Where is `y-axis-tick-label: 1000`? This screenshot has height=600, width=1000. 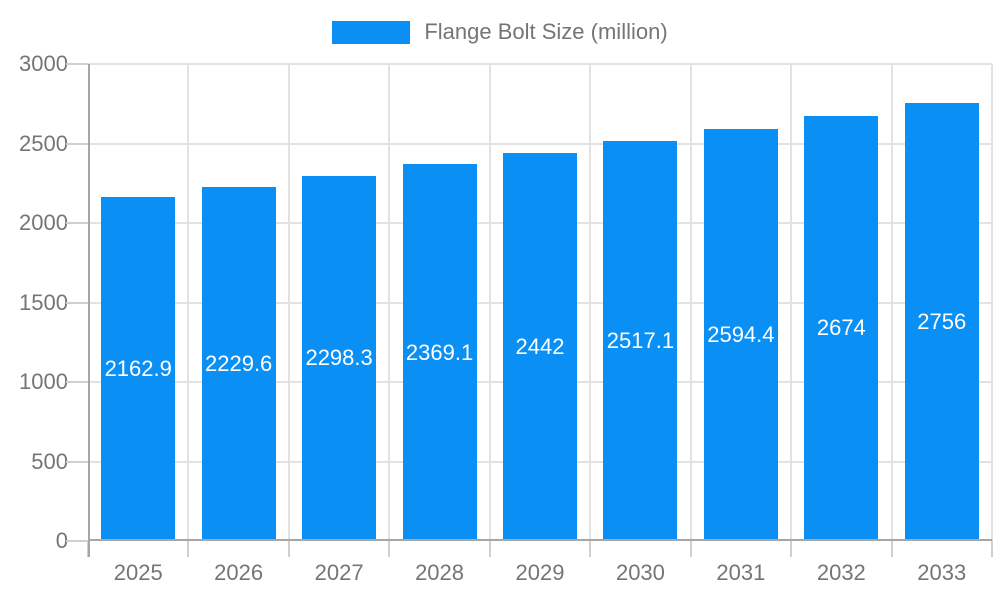 y-axis-tick-label: 1000 is located at coordinates (43, 381).